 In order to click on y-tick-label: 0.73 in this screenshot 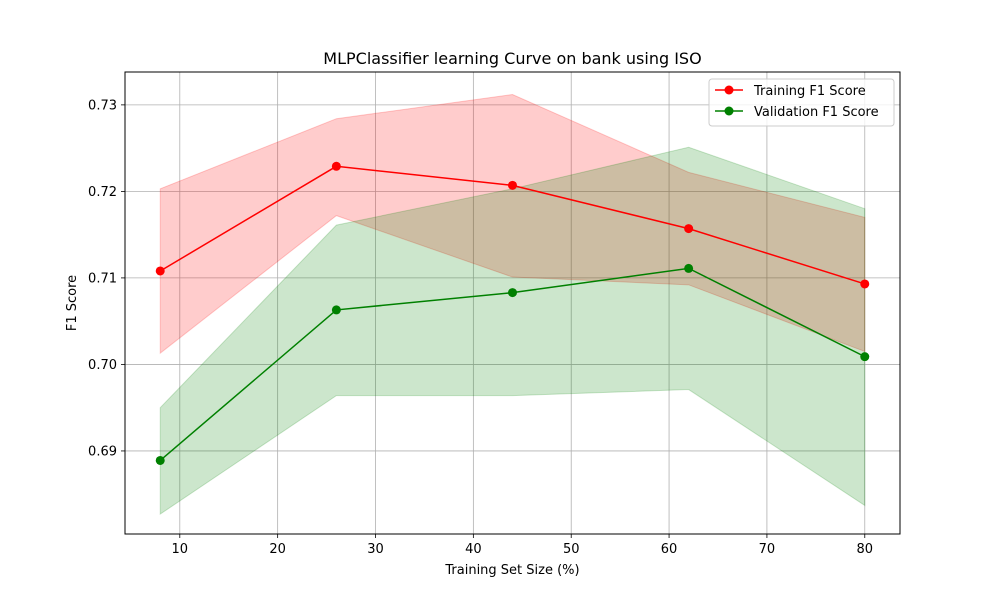, I will do `click(102, 105)`.